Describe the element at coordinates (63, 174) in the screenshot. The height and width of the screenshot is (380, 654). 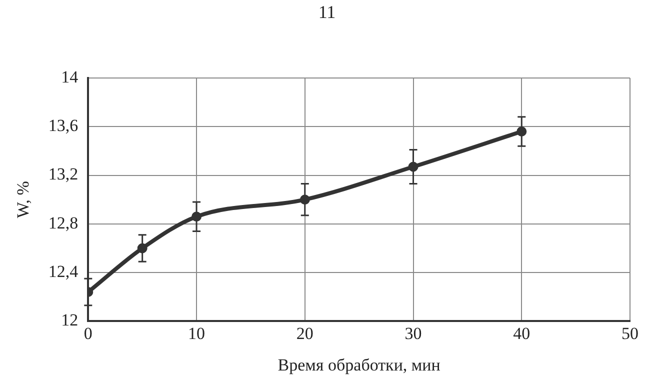
I see `y-tick-label: 13,2` at that location.